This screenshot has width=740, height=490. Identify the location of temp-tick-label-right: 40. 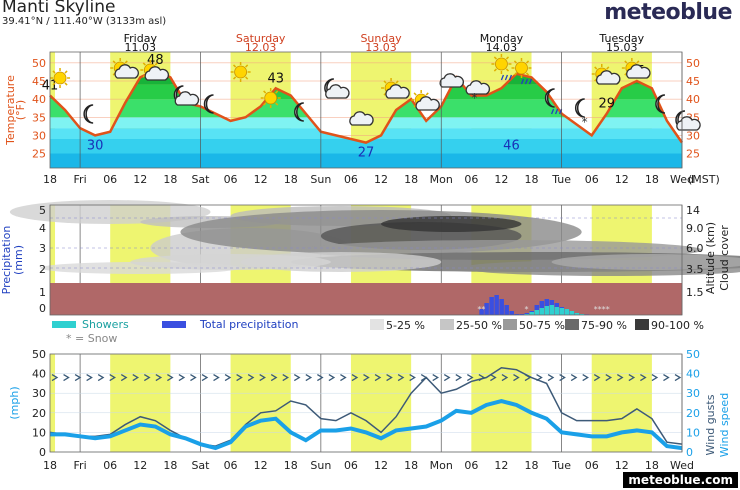
(693, 99).